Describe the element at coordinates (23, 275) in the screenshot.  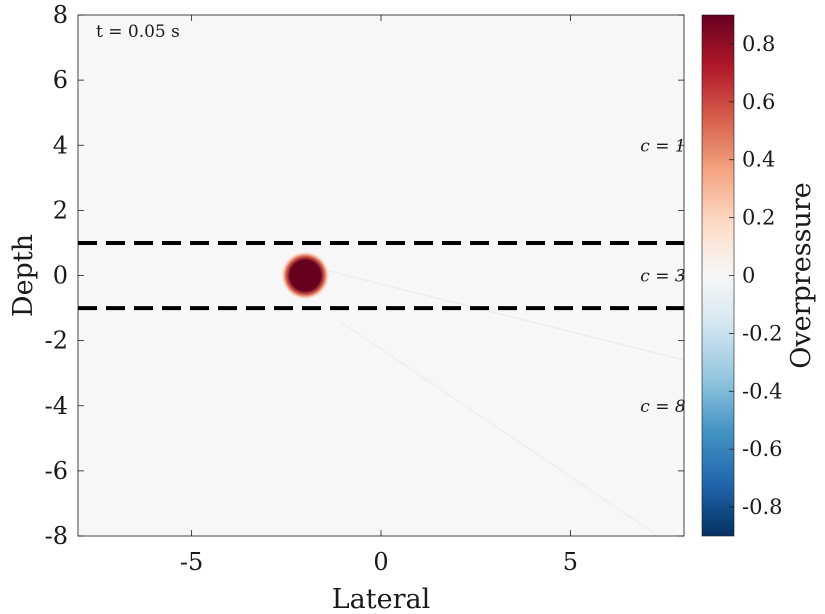
I see `y-axis-label: Depth` at that location.